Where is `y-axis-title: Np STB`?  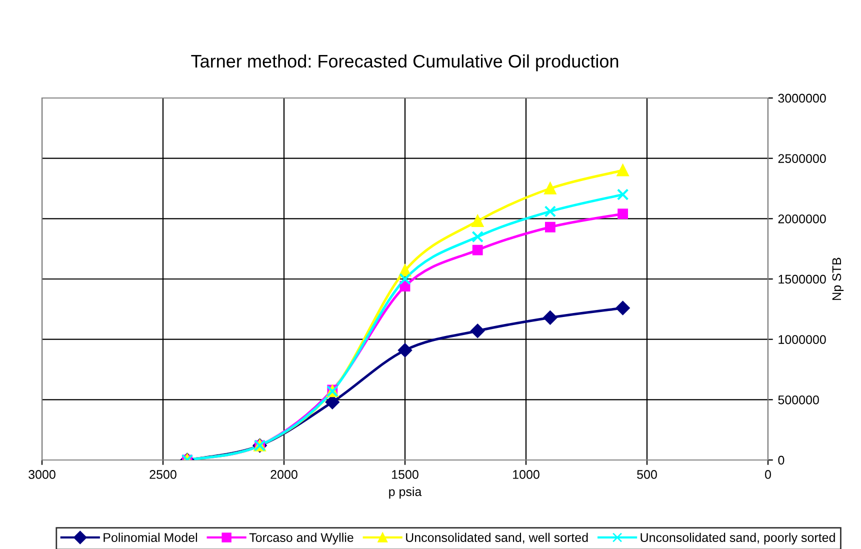 y-axis-title: Np STB is located at coordinates (838, 279).